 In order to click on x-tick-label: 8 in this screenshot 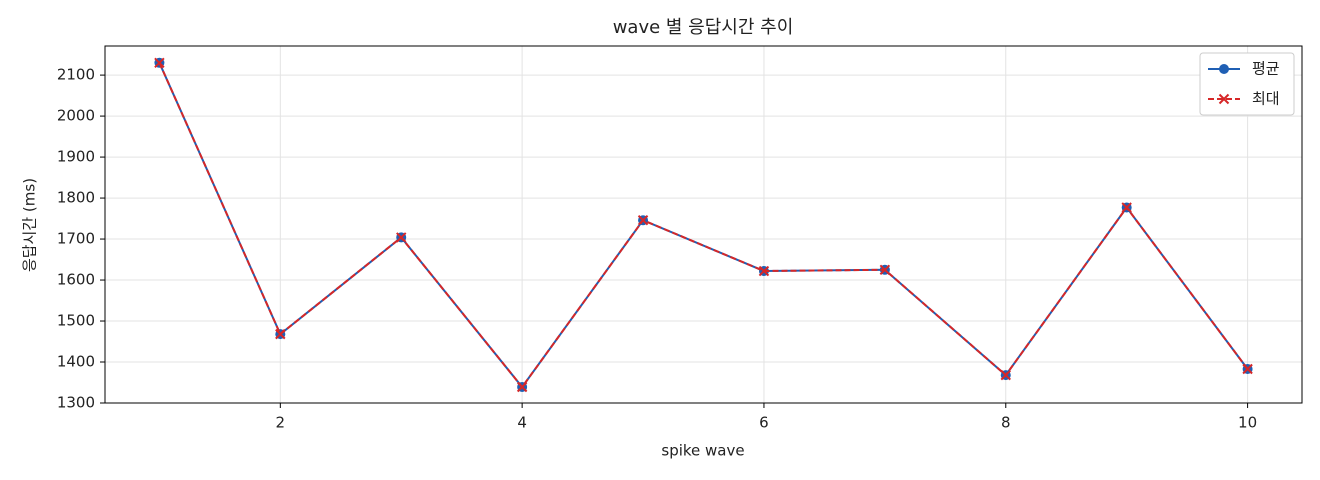, I will do `click(1006, 423)`.